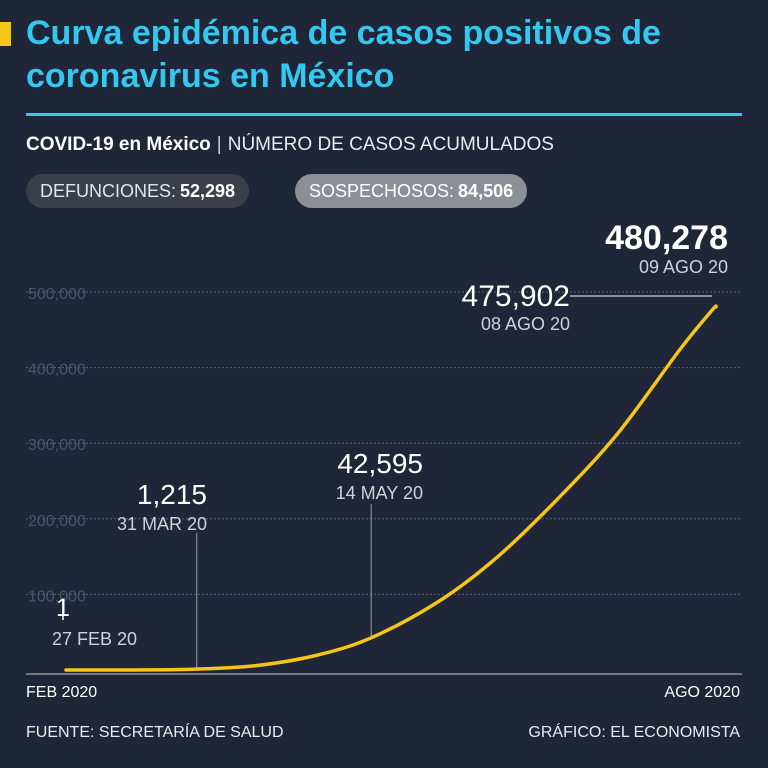 The height and width of the screenshot is (768, 768). I want to click on annotation-value: 42,595, so click(380, 463).